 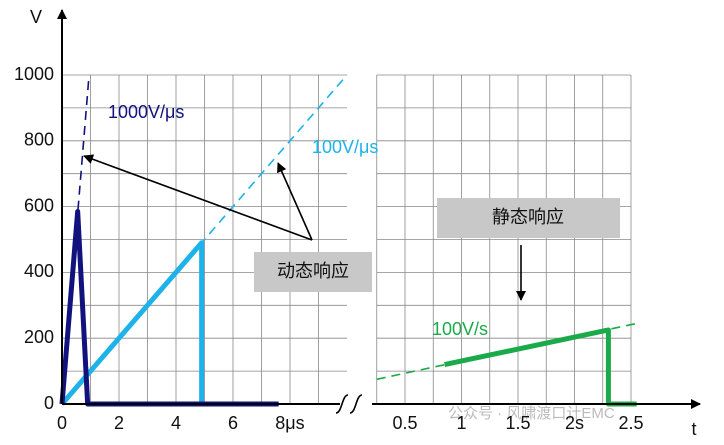 I want to click on y-tick-label: 200, so click(x=39, y=337).